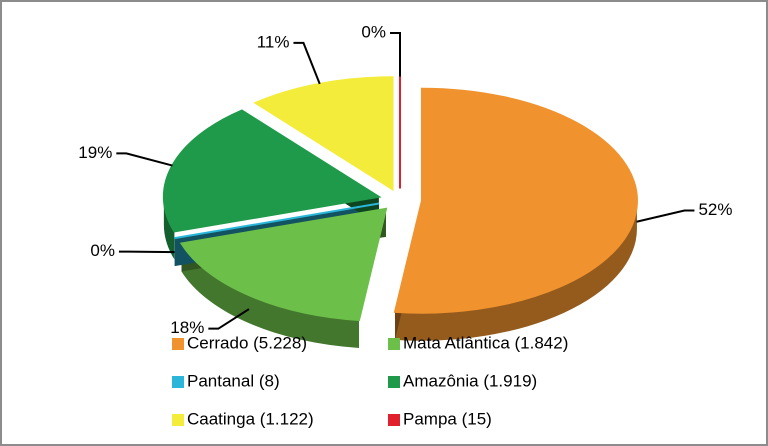 The height and width of the screenshot is (446, 768). What do you see at coordinates (250, 418) in the screenshot?
I see `legend-label: Caatinga (1.122)` at bounding box center [250, 418].